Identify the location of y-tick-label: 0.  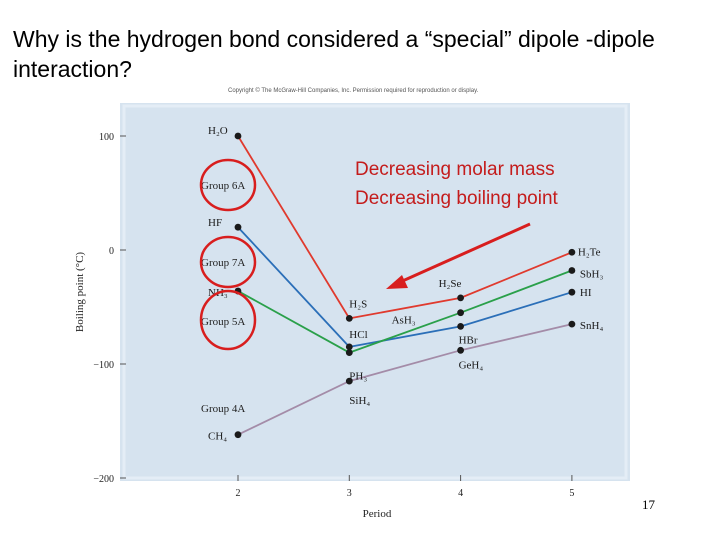
(111, 251).